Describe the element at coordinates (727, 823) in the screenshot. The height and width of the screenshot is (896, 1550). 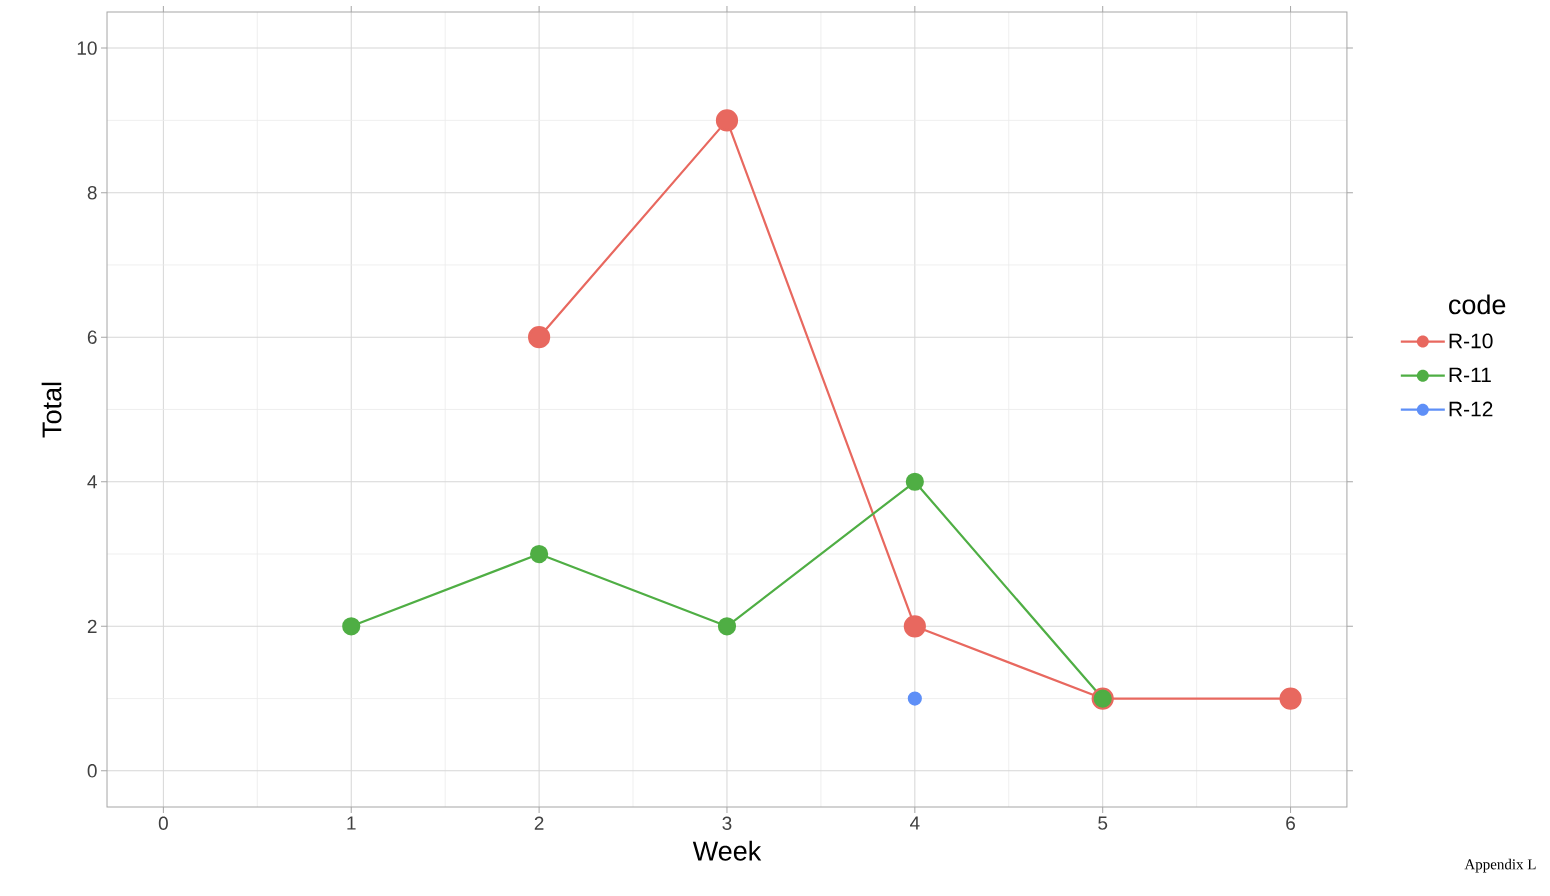
I see `x-tick-label: 3` at that location.